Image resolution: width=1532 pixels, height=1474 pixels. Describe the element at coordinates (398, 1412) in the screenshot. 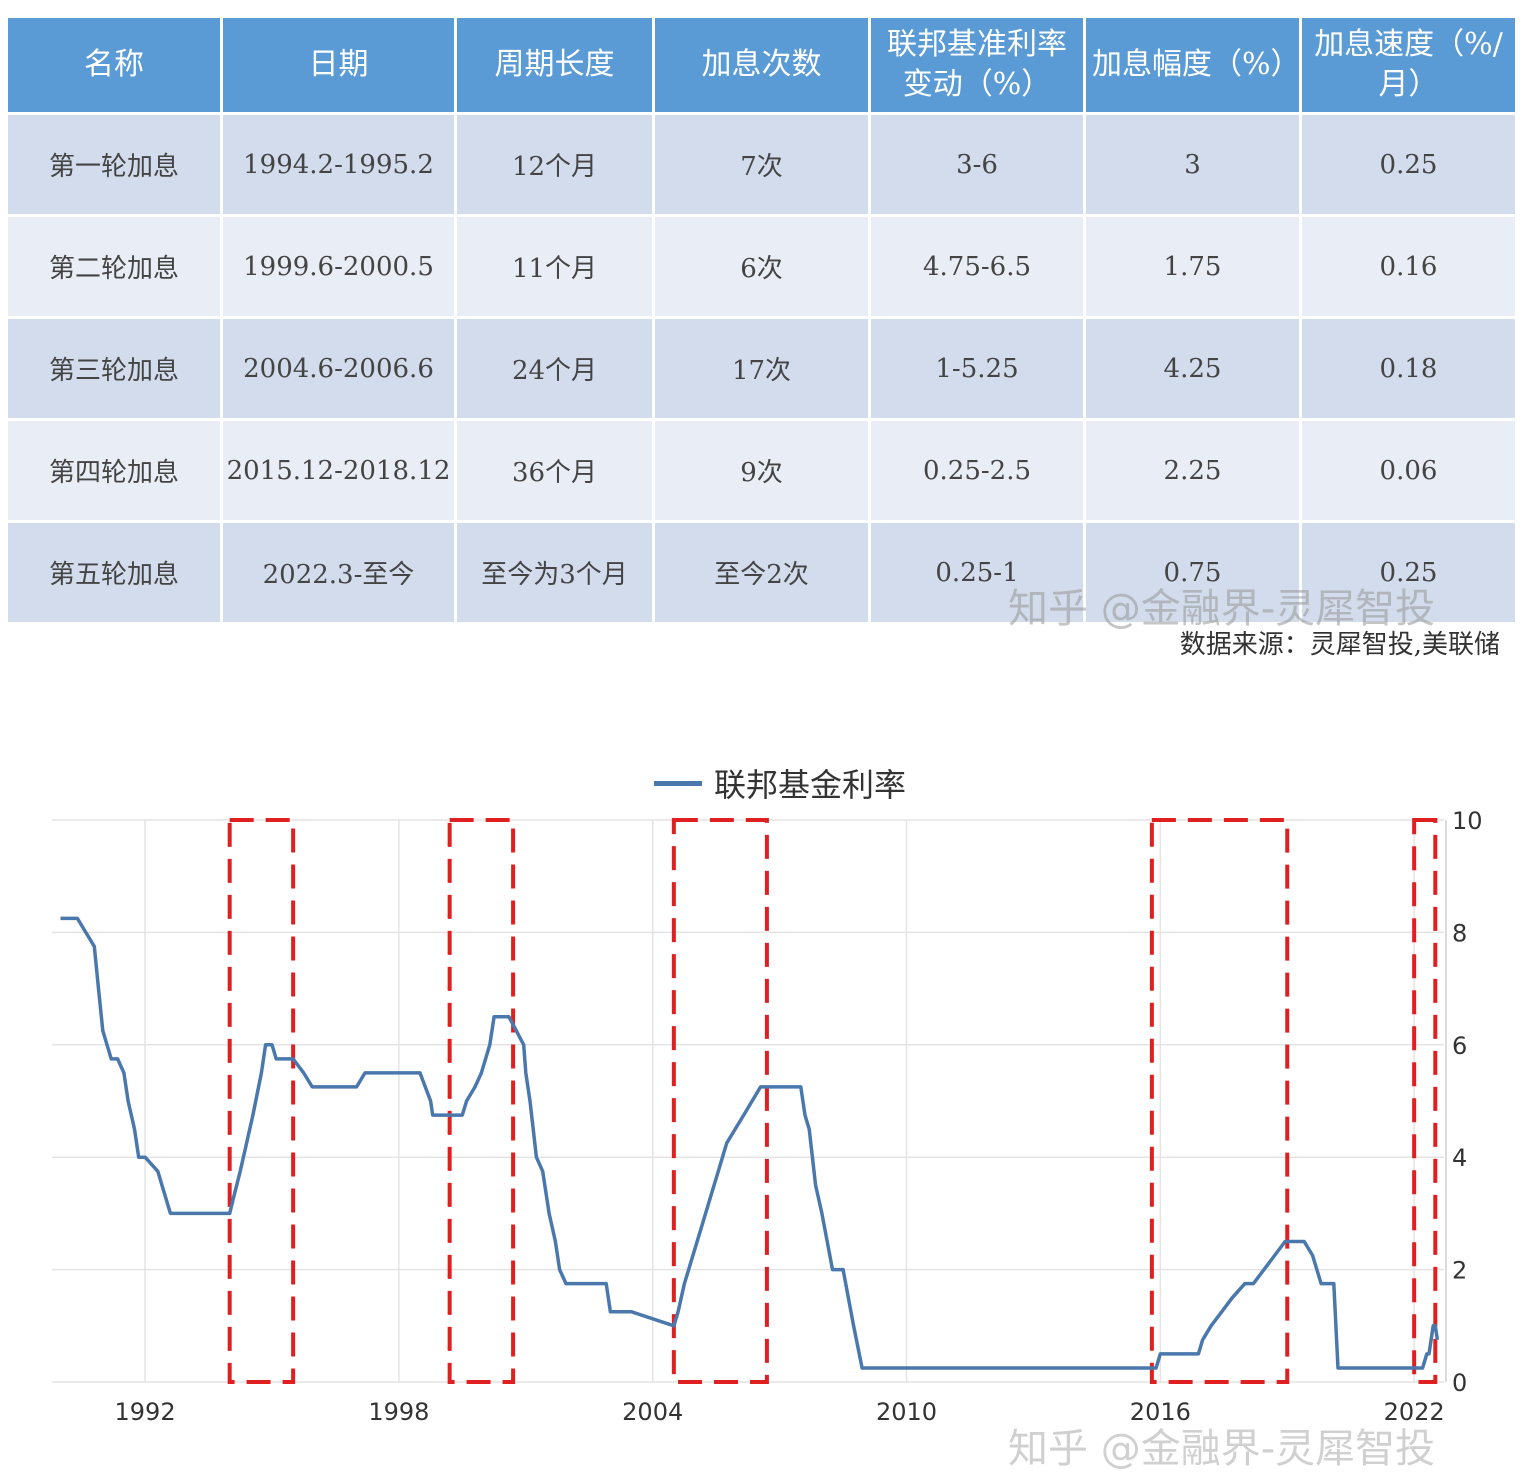

I see `x-tick-label: 1998` at that location.